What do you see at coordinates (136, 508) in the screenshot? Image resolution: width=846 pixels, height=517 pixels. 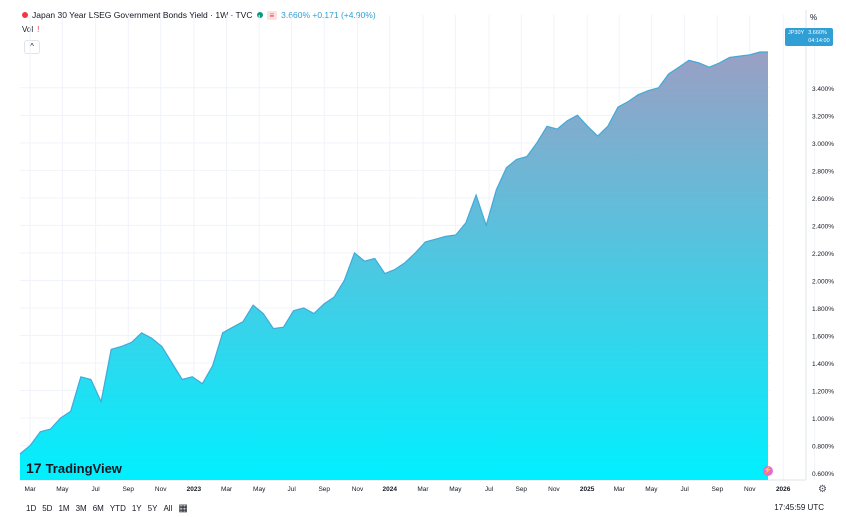 I see `range-1y-button: 1Y` at bounding box center [136, 508].